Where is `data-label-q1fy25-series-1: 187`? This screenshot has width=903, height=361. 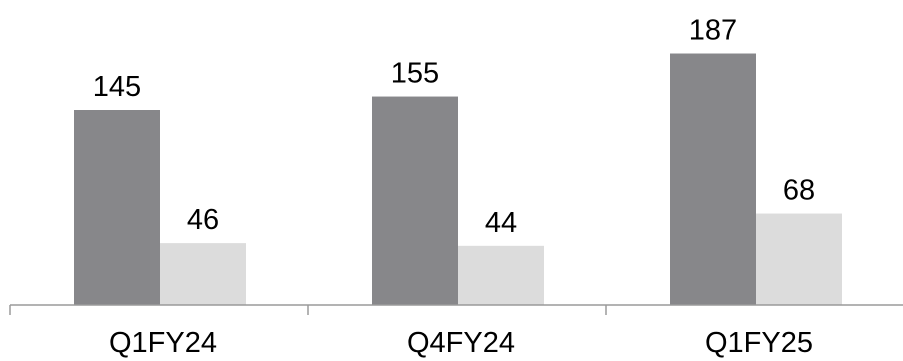 data-label-q1fy25-series-1: 187 is located at coordinates (713, 31).